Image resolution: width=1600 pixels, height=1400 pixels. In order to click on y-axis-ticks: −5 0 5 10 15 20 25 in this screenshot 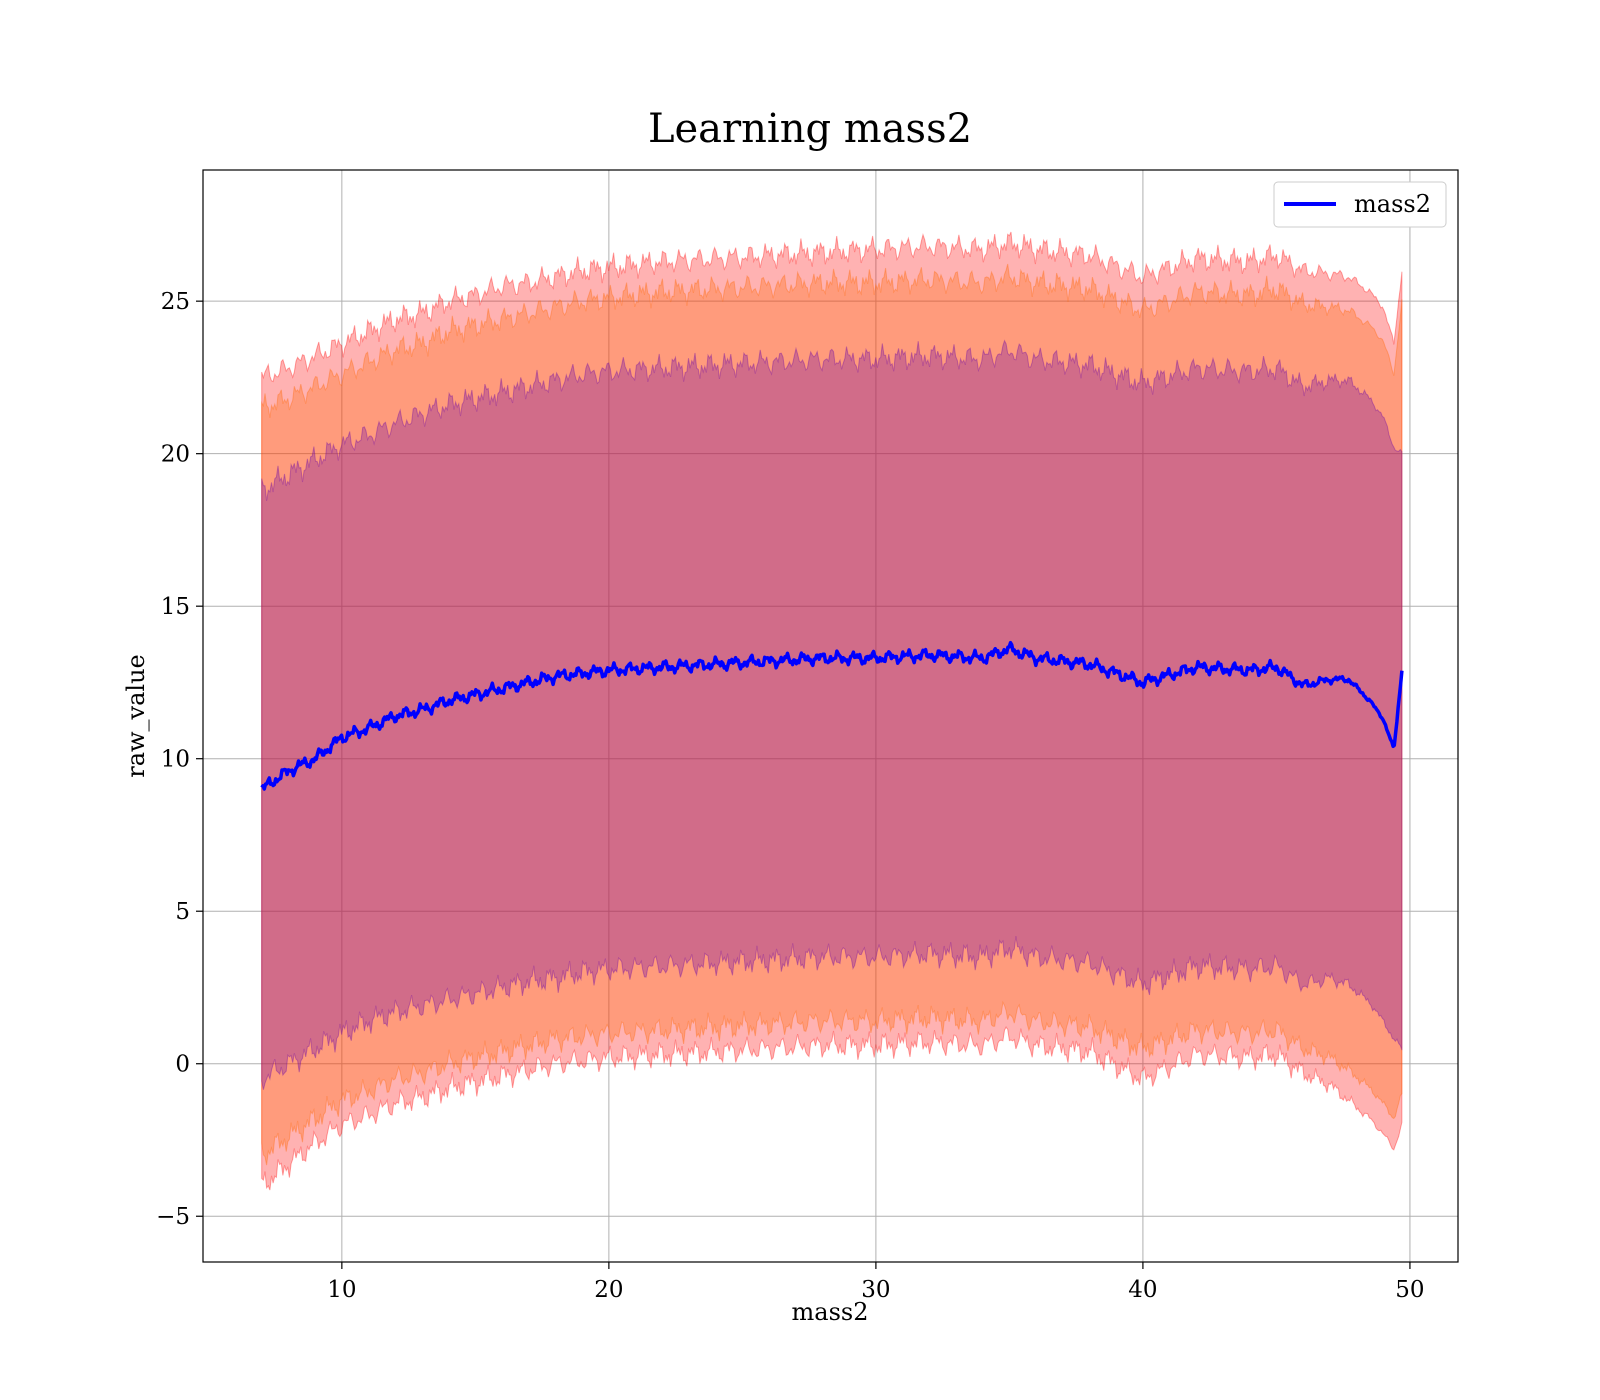, I will do `click(179, 759)`.